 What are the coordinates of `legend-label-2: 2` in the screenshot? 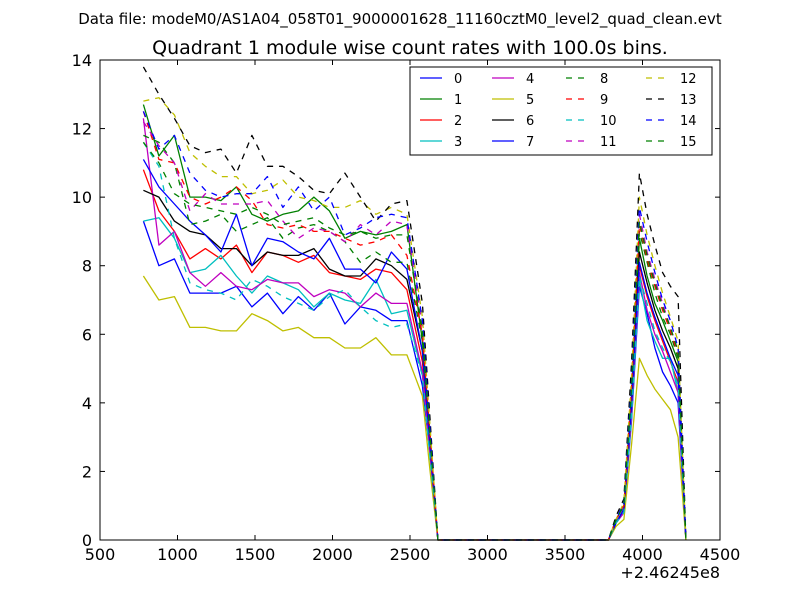 It's located at (458, 121).